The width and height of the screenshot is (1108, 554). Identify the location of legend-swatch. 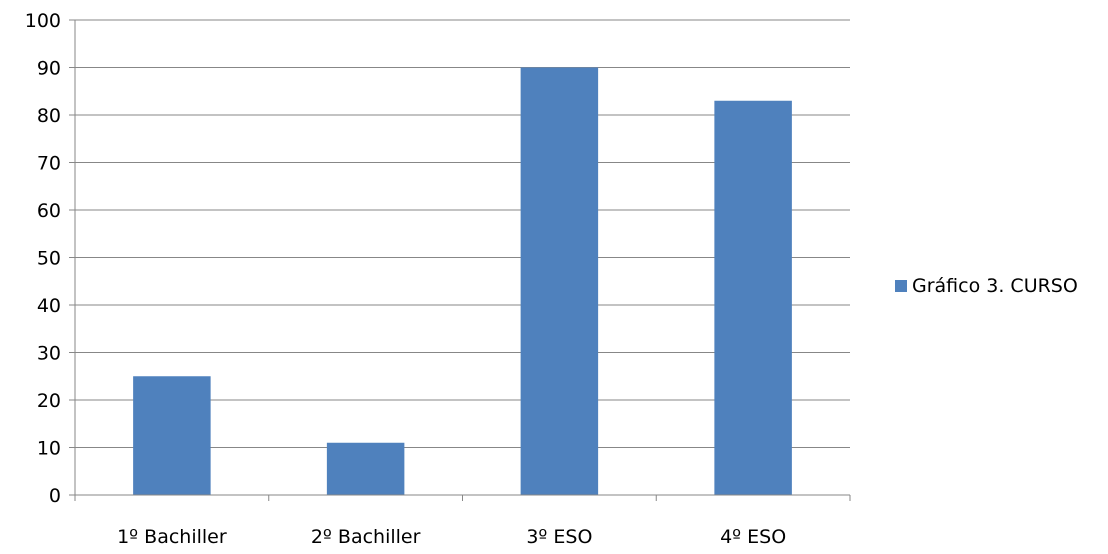
(901, 286).